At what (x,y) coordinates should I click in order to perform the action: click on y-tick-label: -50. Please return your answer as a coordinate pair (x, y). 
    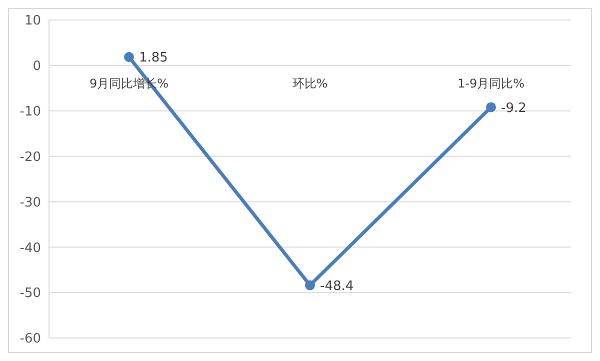
    Looking at the image, I should click on (30, 294).